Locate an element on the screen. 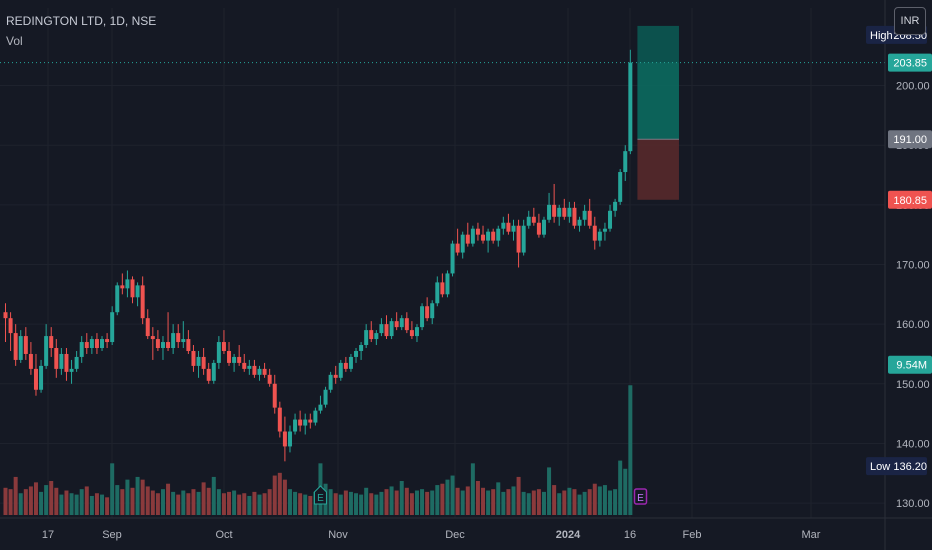 The height and width of the screenshot is (550, 932). price-label-caption: High is located at coordinates (881, 36).